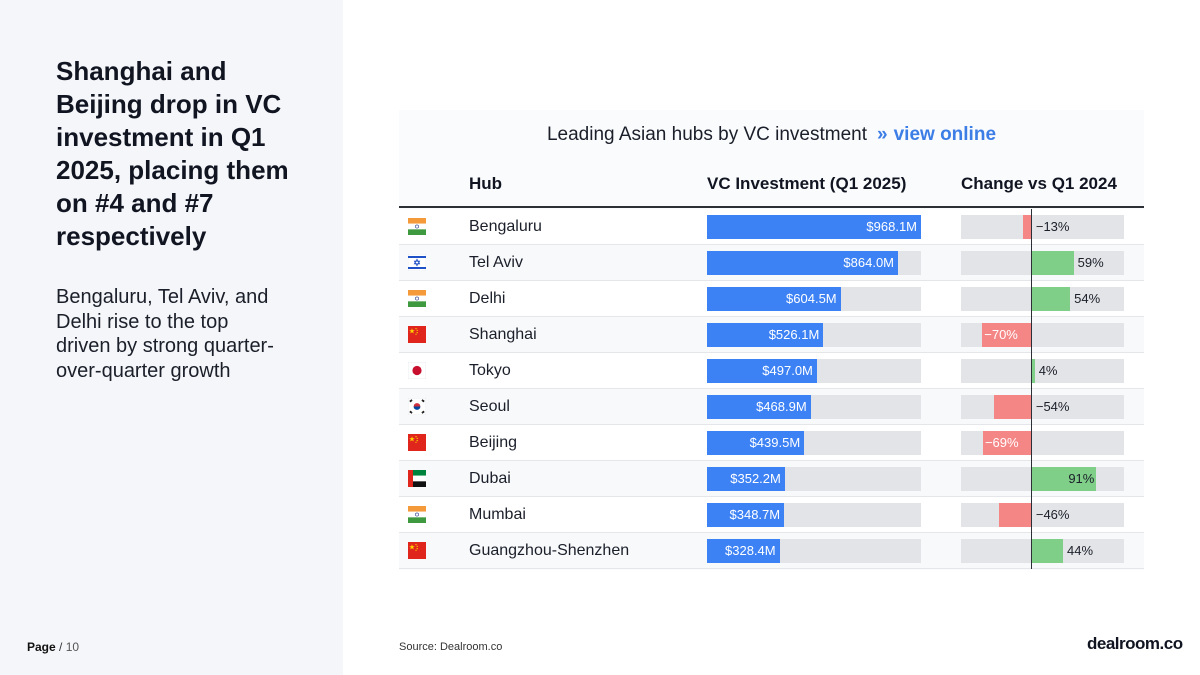 This screenshot has width=1200, height=675. I want to click on investment-bar-track: $864.0M, so click(814, 263).